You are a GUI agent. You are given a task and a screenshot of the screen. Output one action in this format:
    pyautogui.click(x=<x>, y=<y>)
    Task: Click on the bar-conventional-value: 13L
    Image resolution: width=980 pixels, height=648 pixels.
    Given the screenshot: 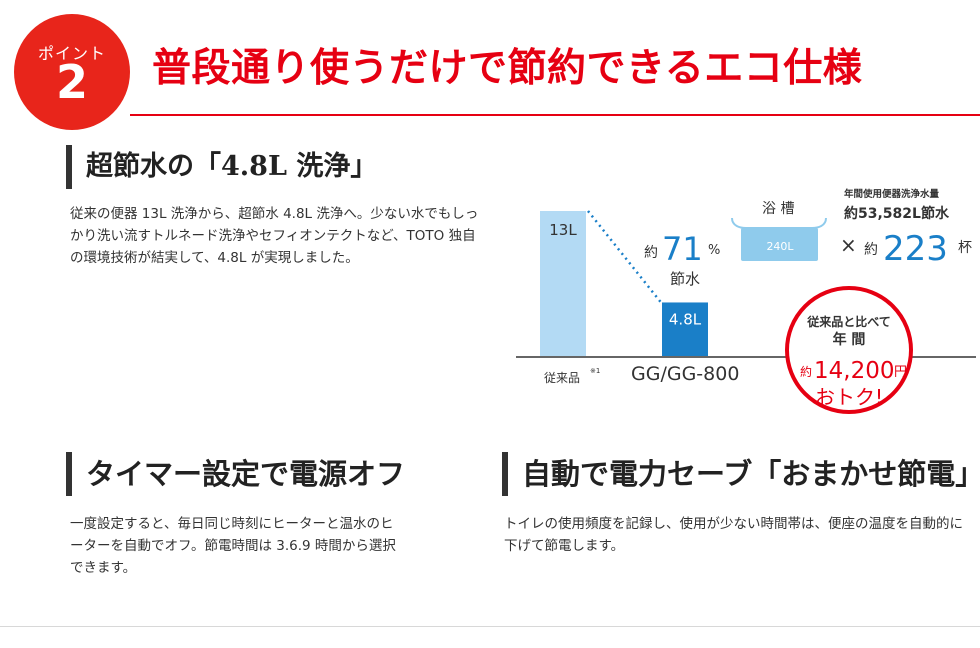 What is the action you would take?
    pyautogui.click(x=563, y=230)
    